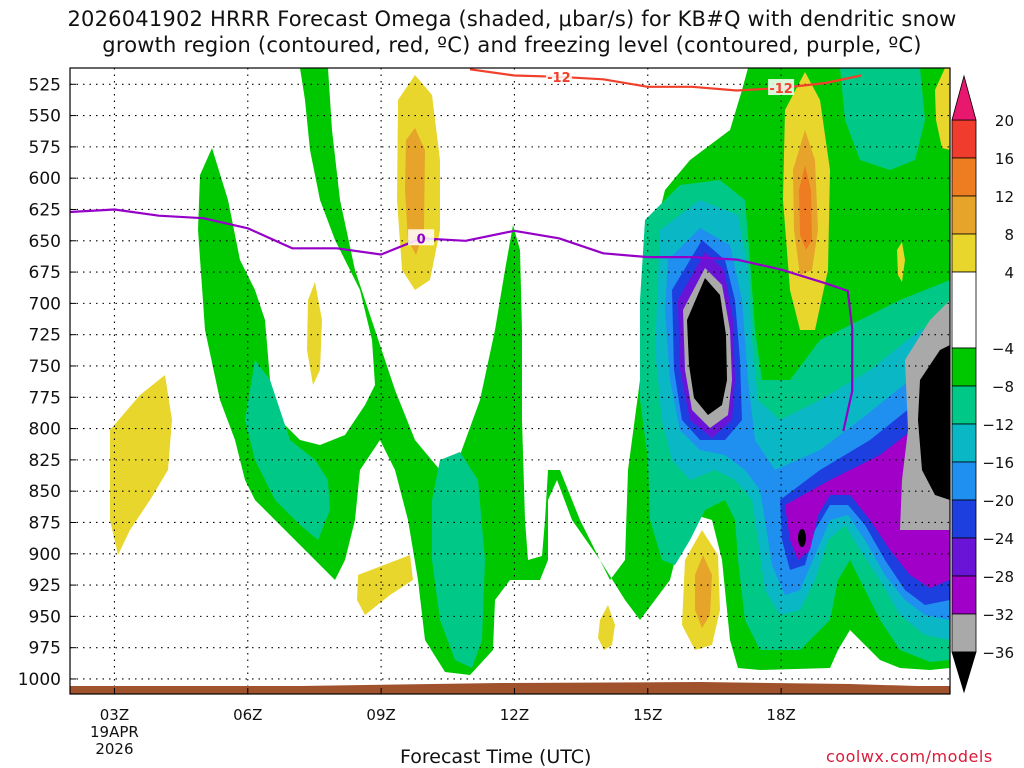 The image size is (1024, 768). Describe the element at coordinates (496, 757) in the screenshot. I see `x-axis-title: Forecast Time (UTC)` at that location.